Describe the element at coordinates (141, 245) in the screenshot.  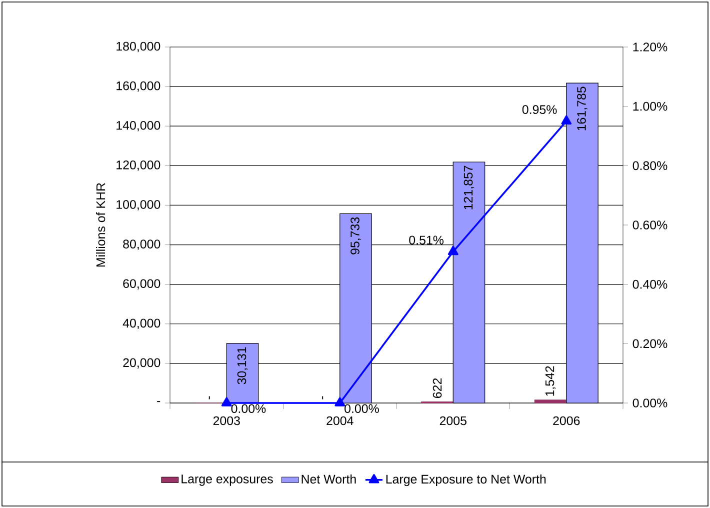
I see `y-tick-label: 80,000` at that location.